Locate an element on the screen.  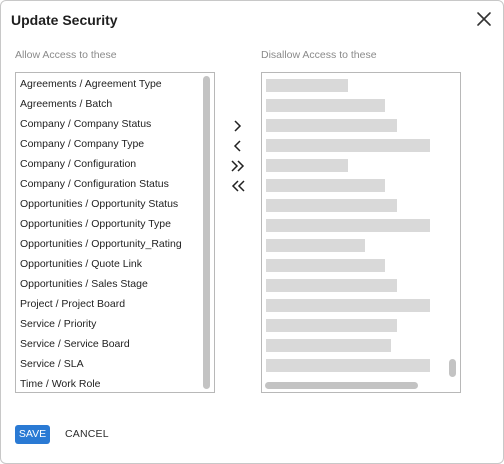
dialog-title: Update Security is located at coordinates (64, 20).